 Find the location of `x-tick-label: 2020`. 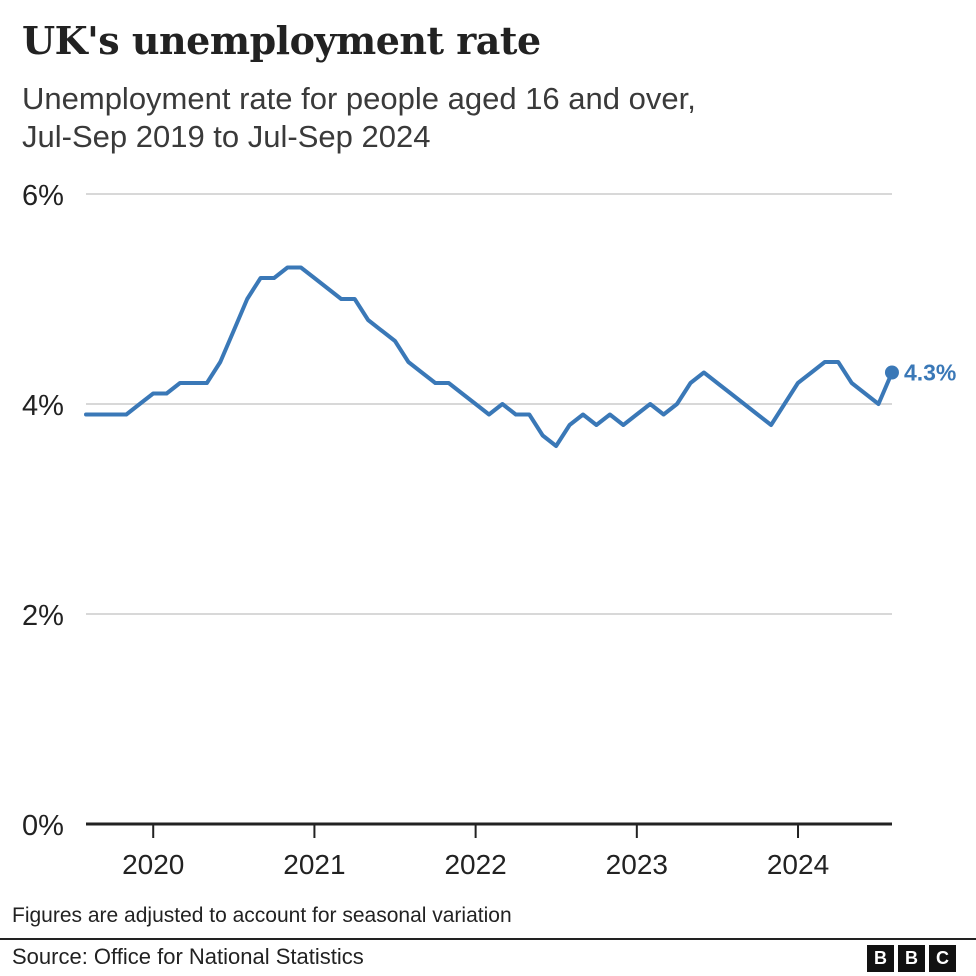

x-tick-label: 2020 is located at coordinates (153, 864).